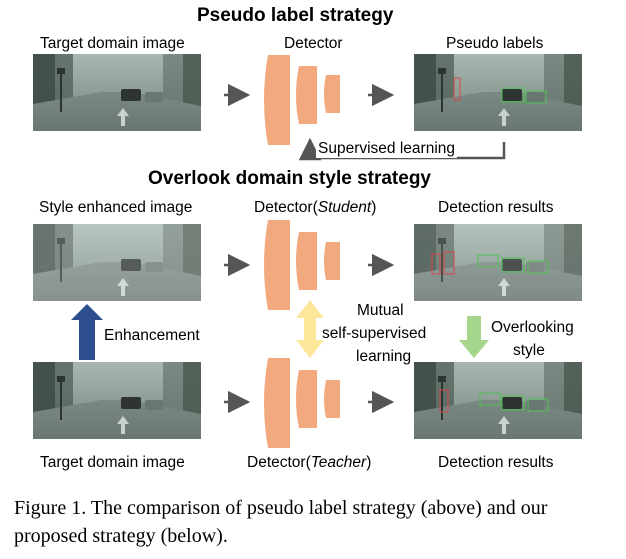 The image size is (626, 559). Describe the element at coordinates (310, 309) in the screenshot. I see `mutual-arrow-head-up` at that location.